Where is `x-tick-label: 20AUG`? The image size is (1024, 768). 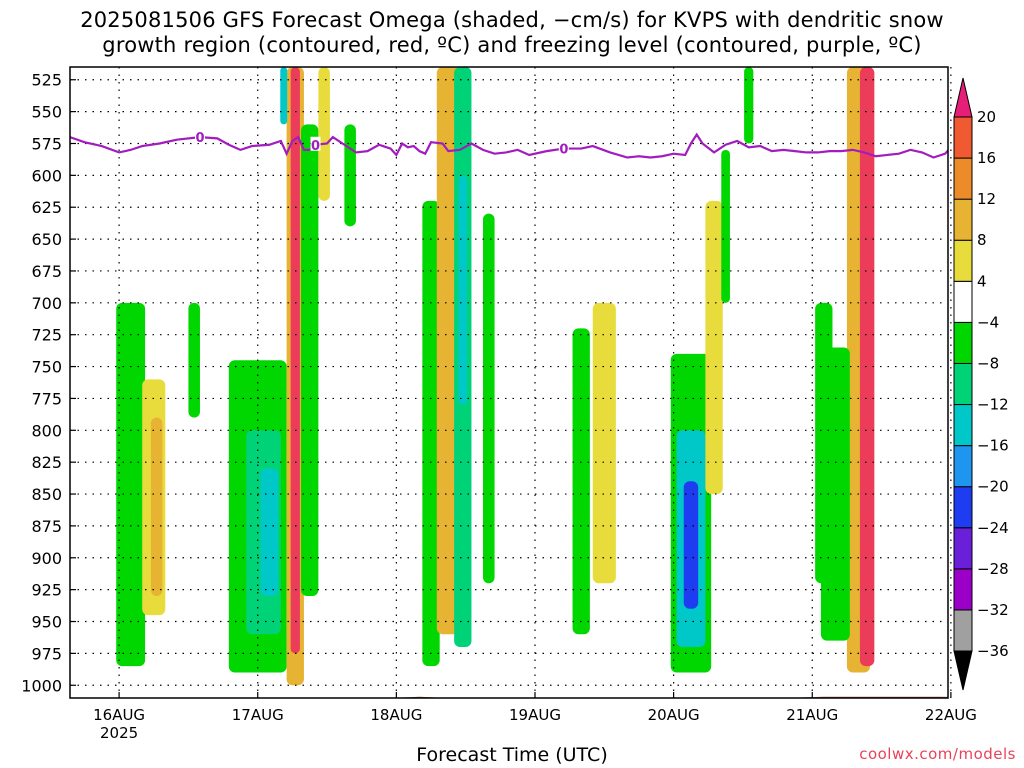
x-tick-label: 20AUG is located at coordinates (674, 715).